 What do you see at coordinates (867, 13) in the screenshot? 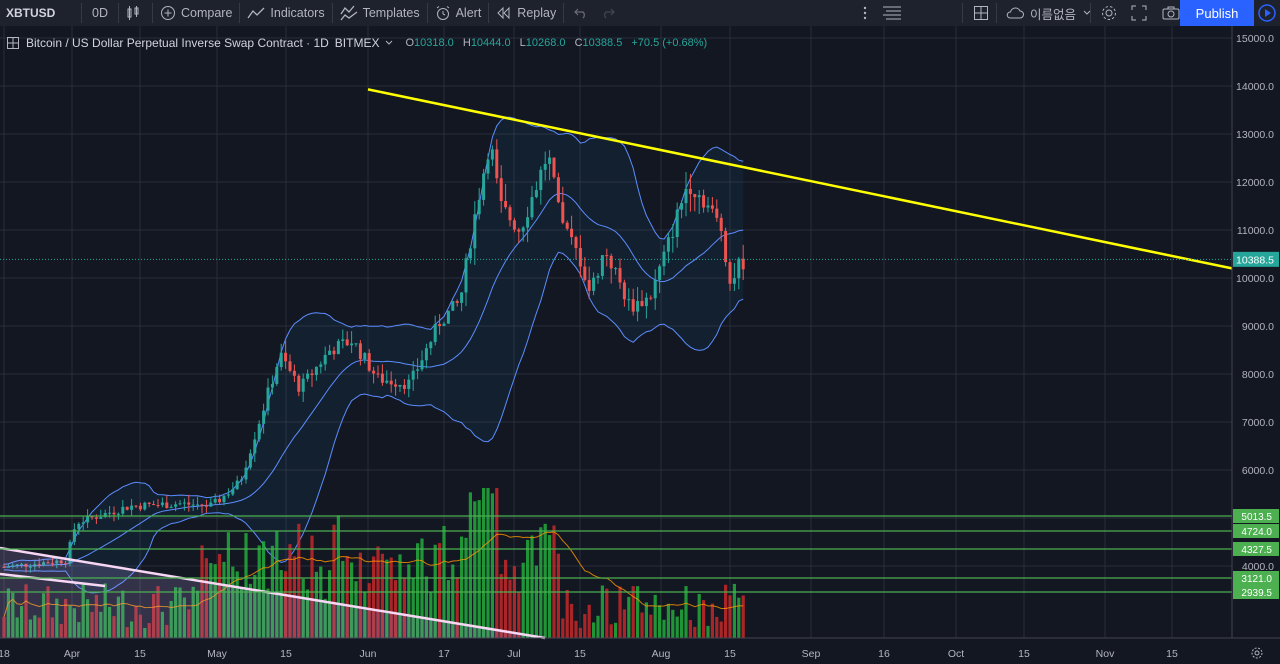
I see `drag-handle` at bounding box center [867, 13].